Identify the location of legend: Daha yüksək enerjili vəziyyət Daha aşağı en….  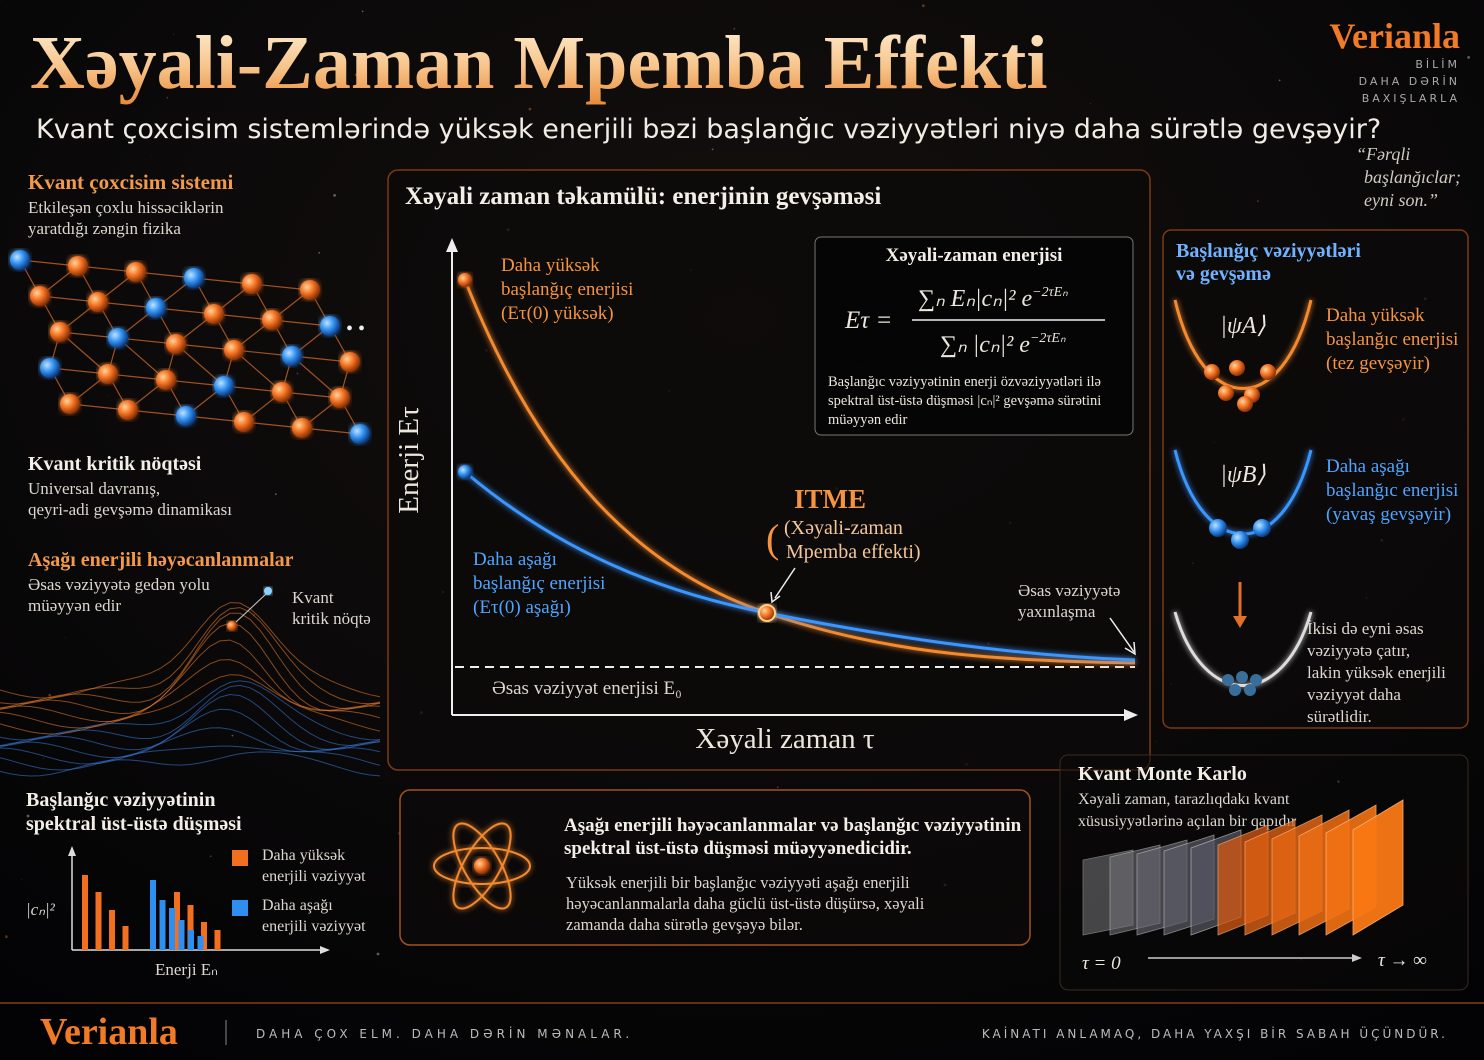
(299, 891).